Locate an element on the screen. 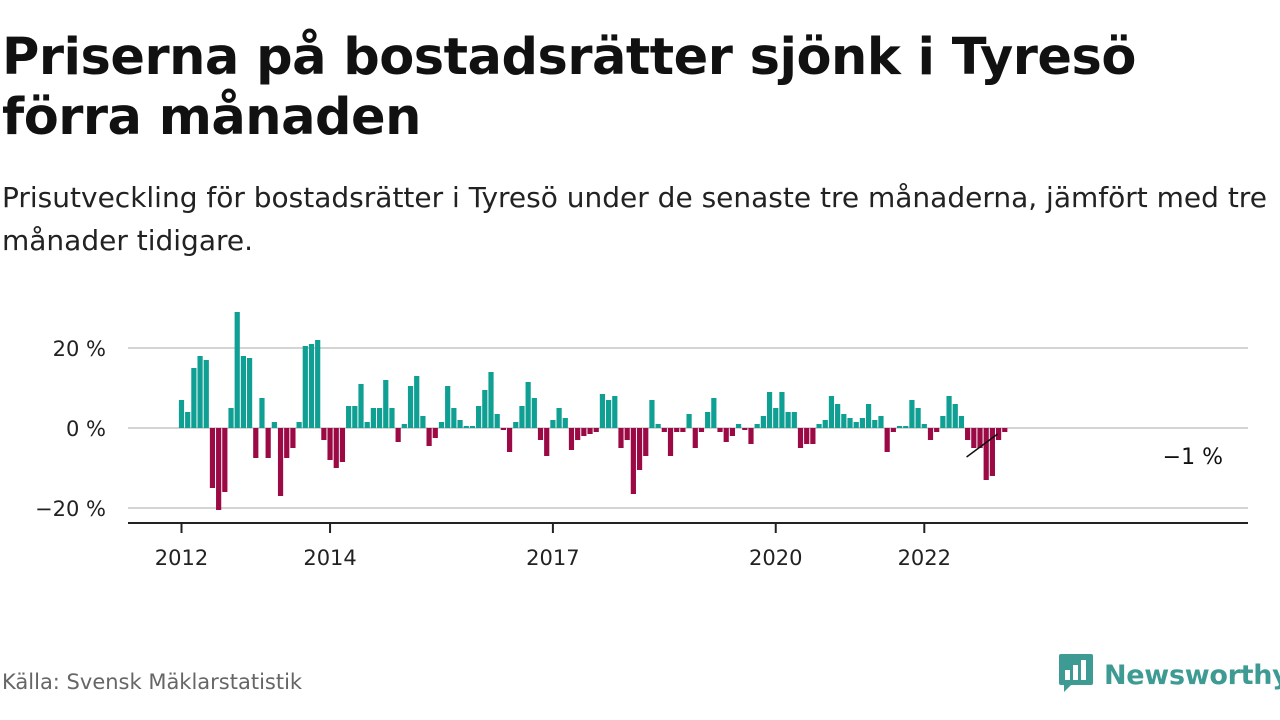 Image resolution: width=1280 pixels, height=720 pixels. bar-chart-speech-bubble-icon is located at coordinates (1076, 675).